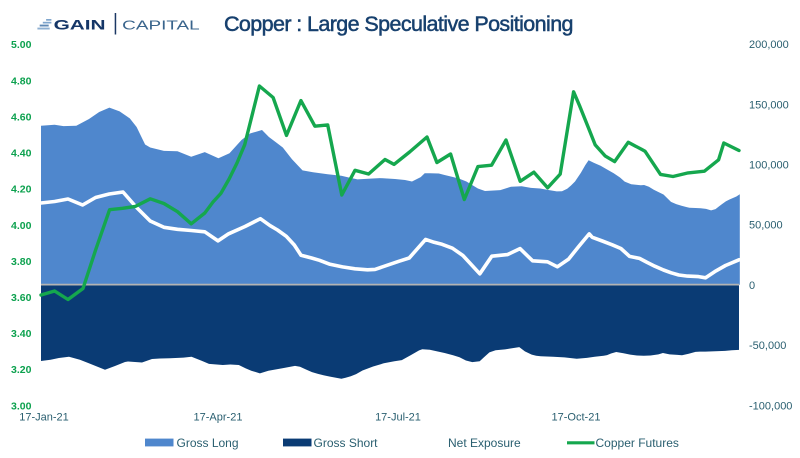 The height and width of the screenshot is (458, 800). What do you see at coordinates (398, 24) in the screenshot?
I see `svg-text:Copper : Large Speculative Pos: Copper : Large Speculative Positioning` at bounding box center [398, 24].